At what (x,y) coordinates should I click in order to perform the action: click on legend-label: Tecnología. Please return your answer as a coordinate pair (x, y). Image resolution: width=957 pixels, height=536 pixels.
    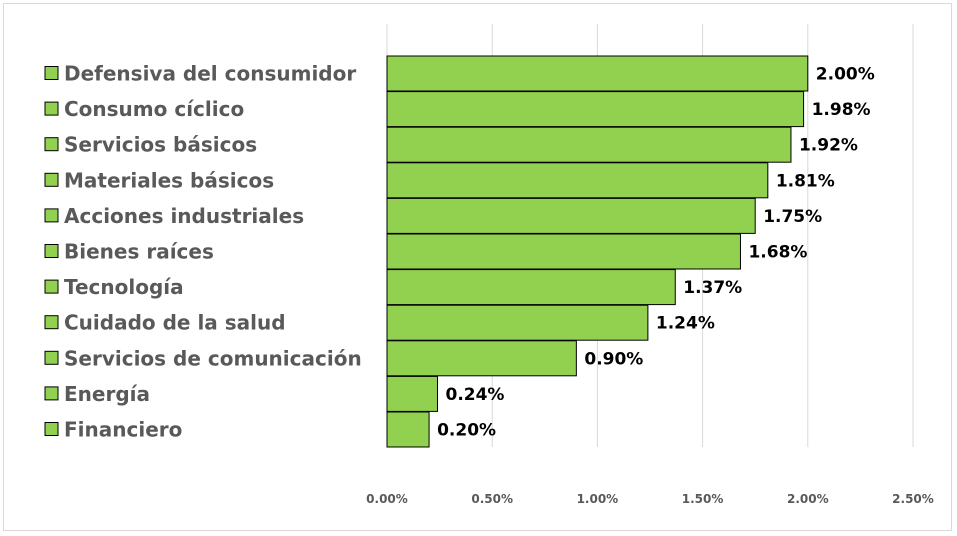
    Looking at the image, I should click on (124, 287).